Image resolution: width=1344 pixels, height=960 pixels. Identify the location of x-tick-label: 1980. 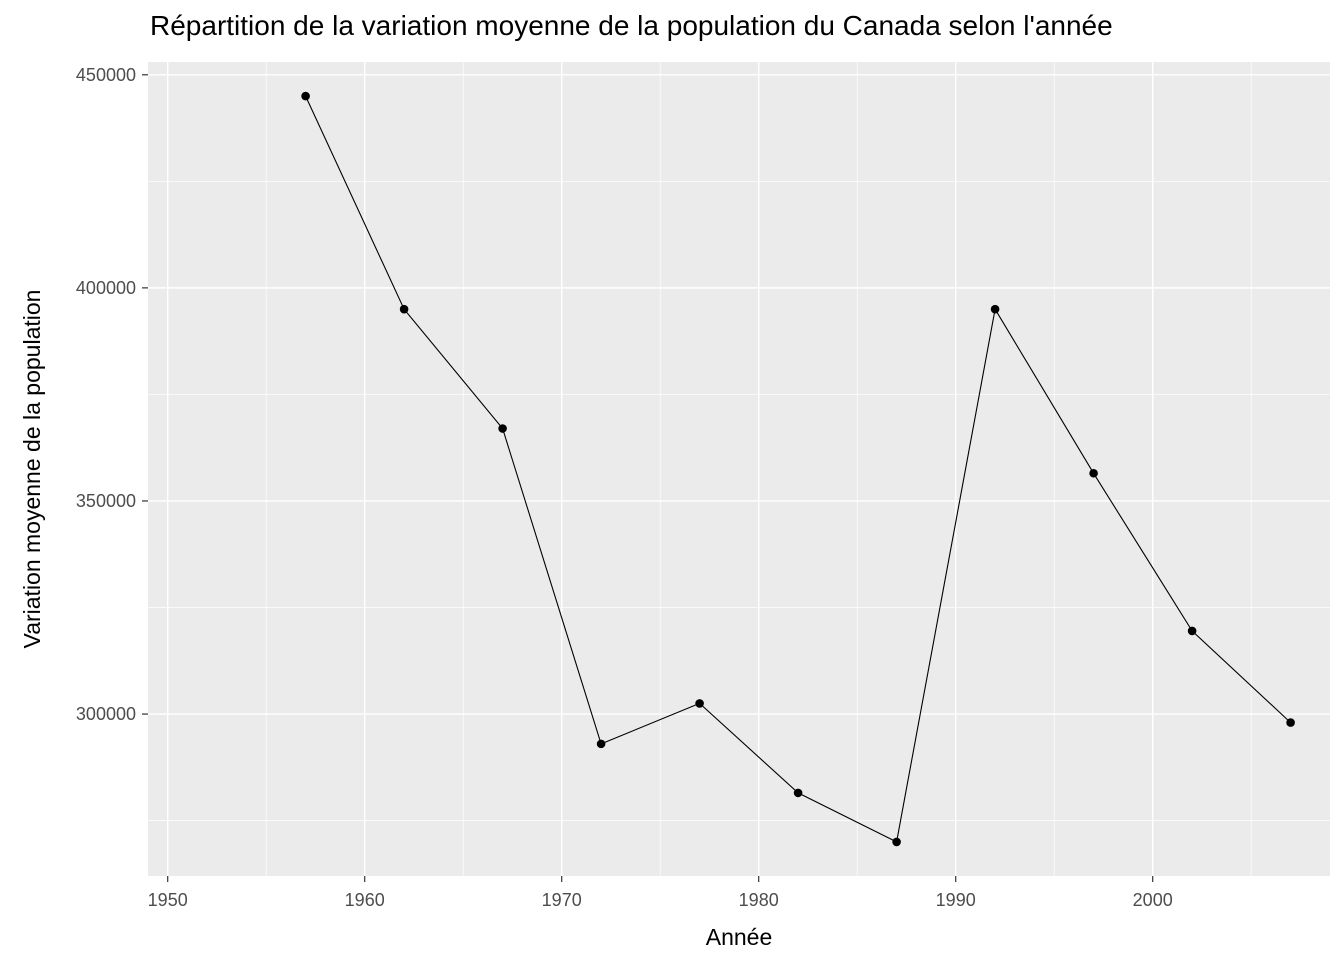
(759, 900).